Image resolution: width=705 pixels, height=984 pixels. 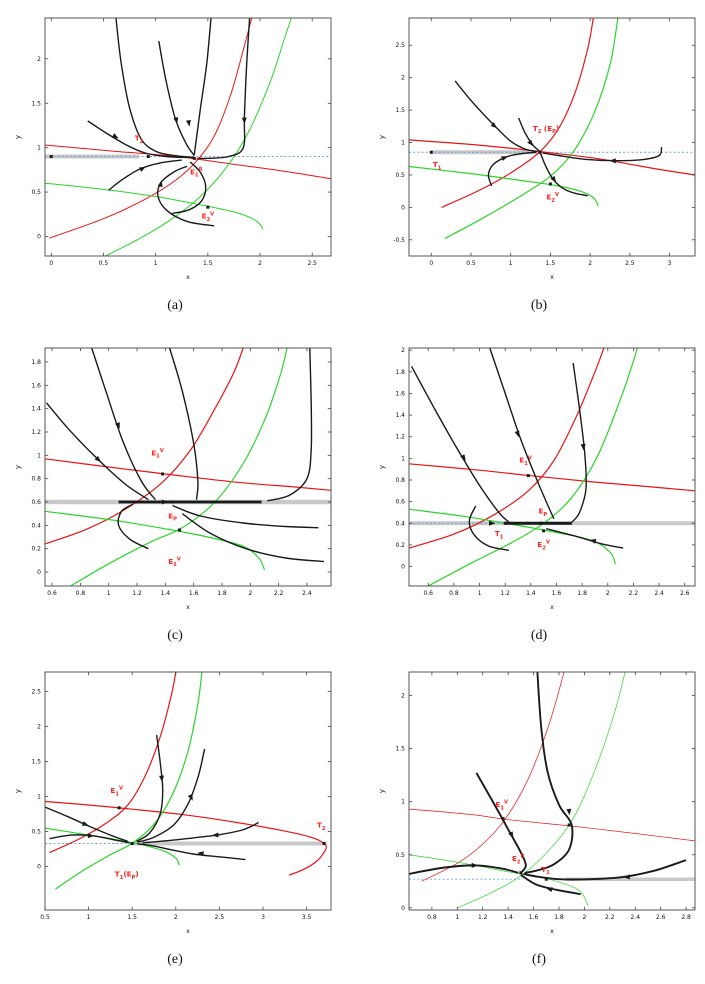 I want to click on caption-f: (f), so click(x=539, y=959).